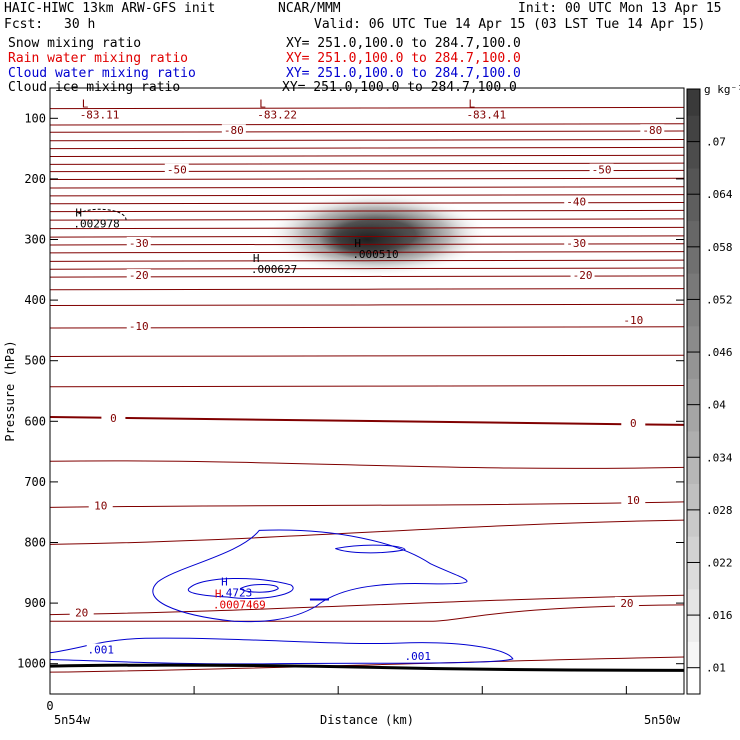  I want to click on field-name-snow: Snow mixing ratio, so click(75, 43).